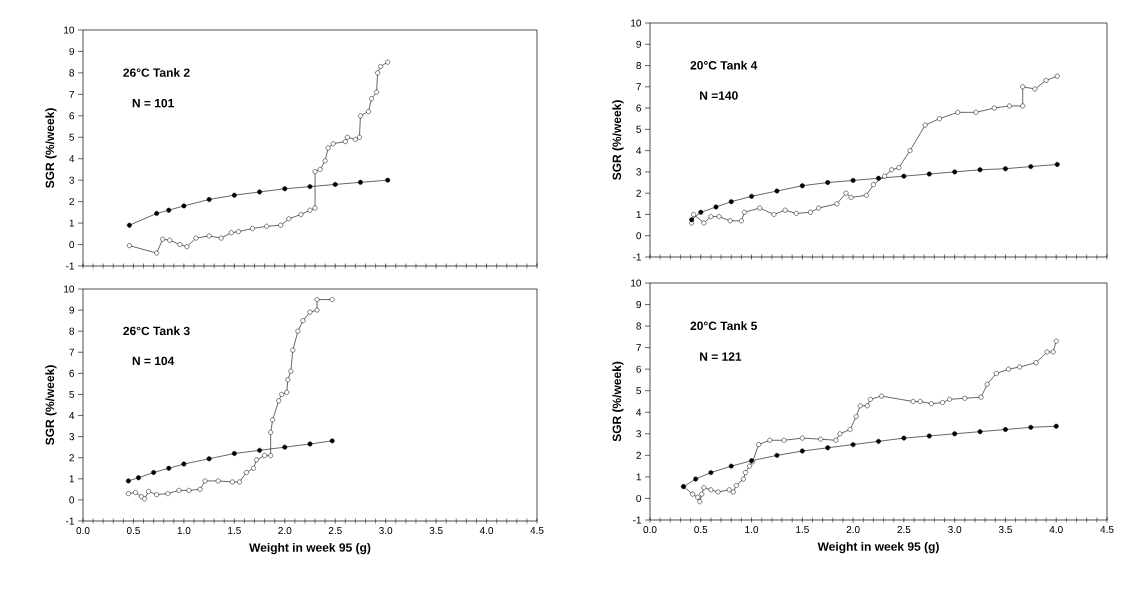 The width and height of the screenshot is (1136, 599). I want to click on annotation: N =140, so click(719, 95).